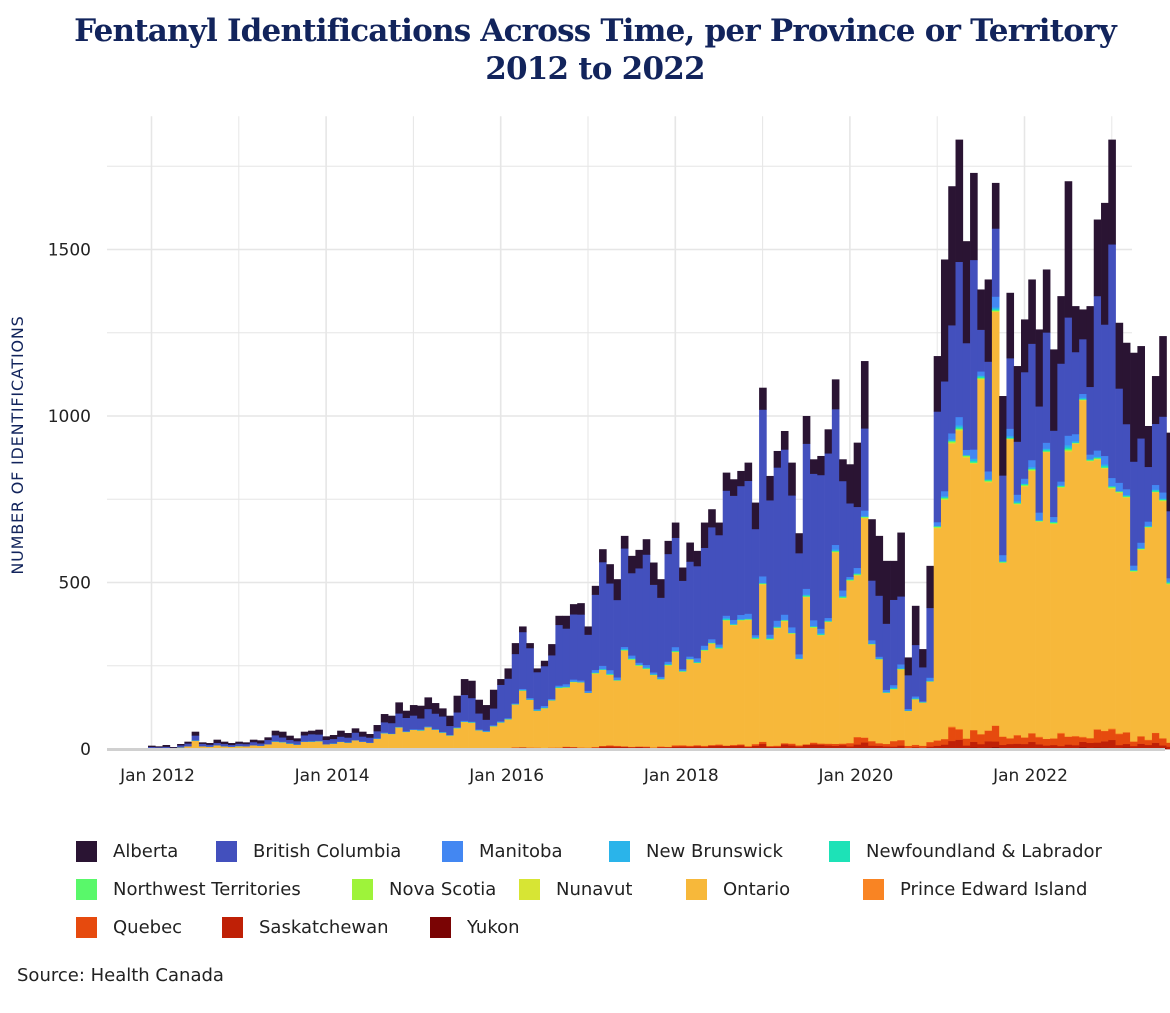 This screenshot has height=1013, width=1170. Describe the element at coordinates (362, 889) in the screenshot. I see `legend-swatch` at that location.